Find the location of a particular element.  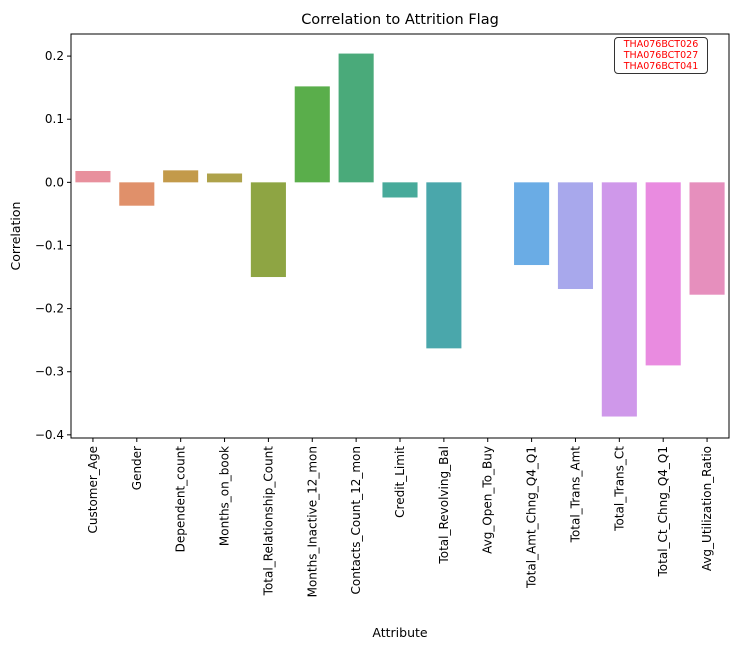

bar-total-trans-amt is located at coordinates (575, 236).